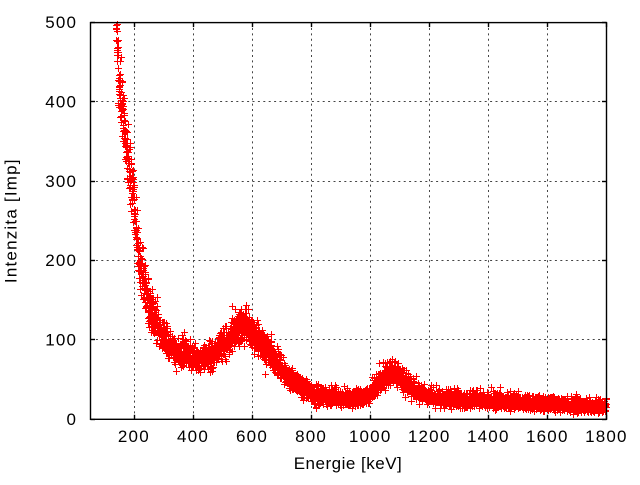 This screenshot has width=640, height=485. Describe the element at coordinates (311, 436) in the screenshot. I see `svg-text: 800` at that location.